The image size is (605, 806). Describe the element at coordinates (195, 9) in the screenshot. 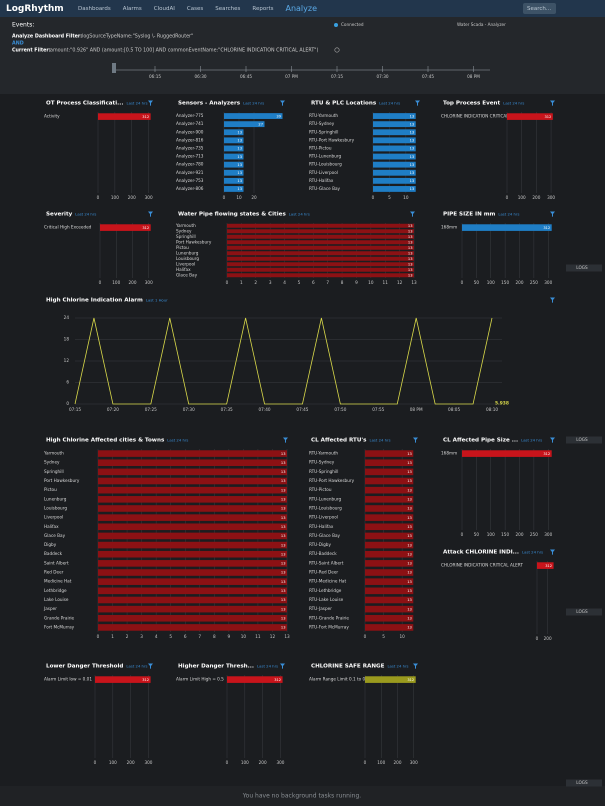

I see `nav-tab: Cases` at that location.